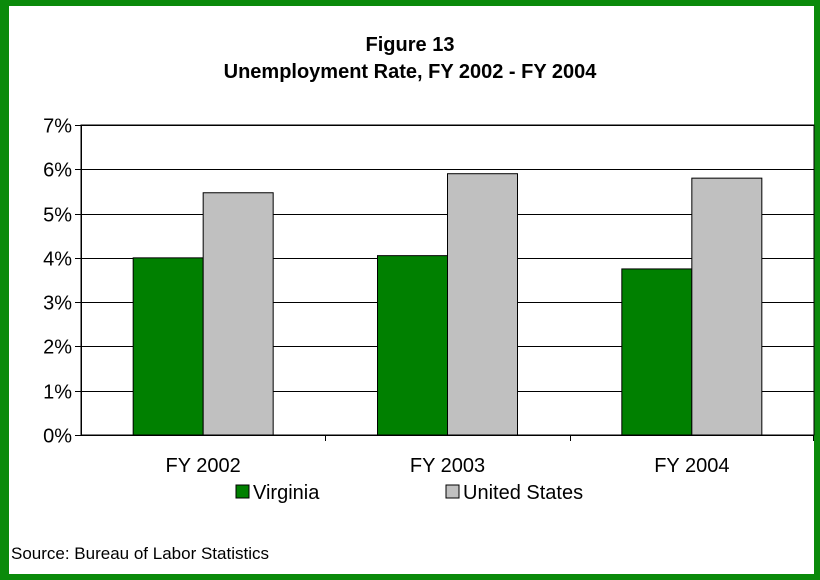  I want to click on legend-swatch-united-states, so click(452, 491).